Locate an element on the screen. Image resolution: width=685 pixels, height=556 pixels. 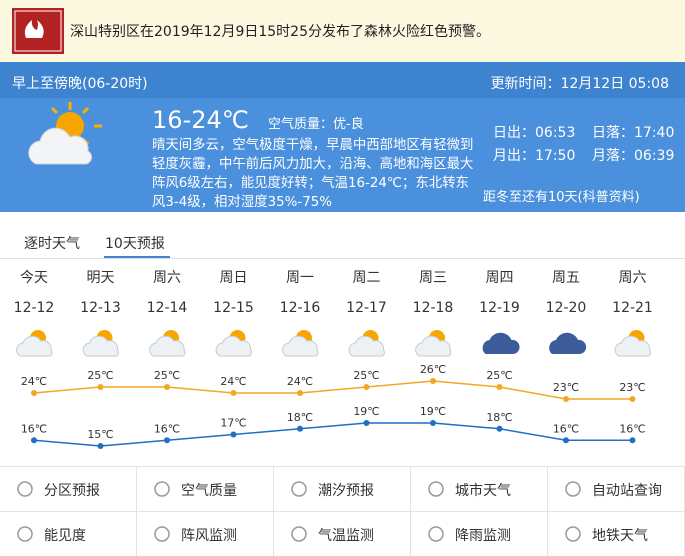
menu-label: 阵风监测 is located at coordinates (209, 536).